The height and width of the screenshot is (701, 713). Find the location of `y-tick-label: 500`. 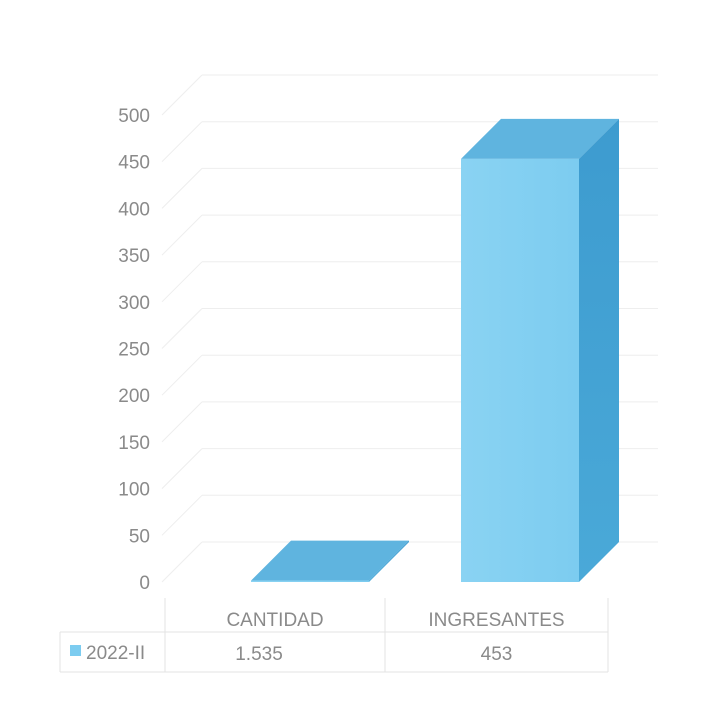

y-tick-label: 500 is located at coordinates (134, 116).